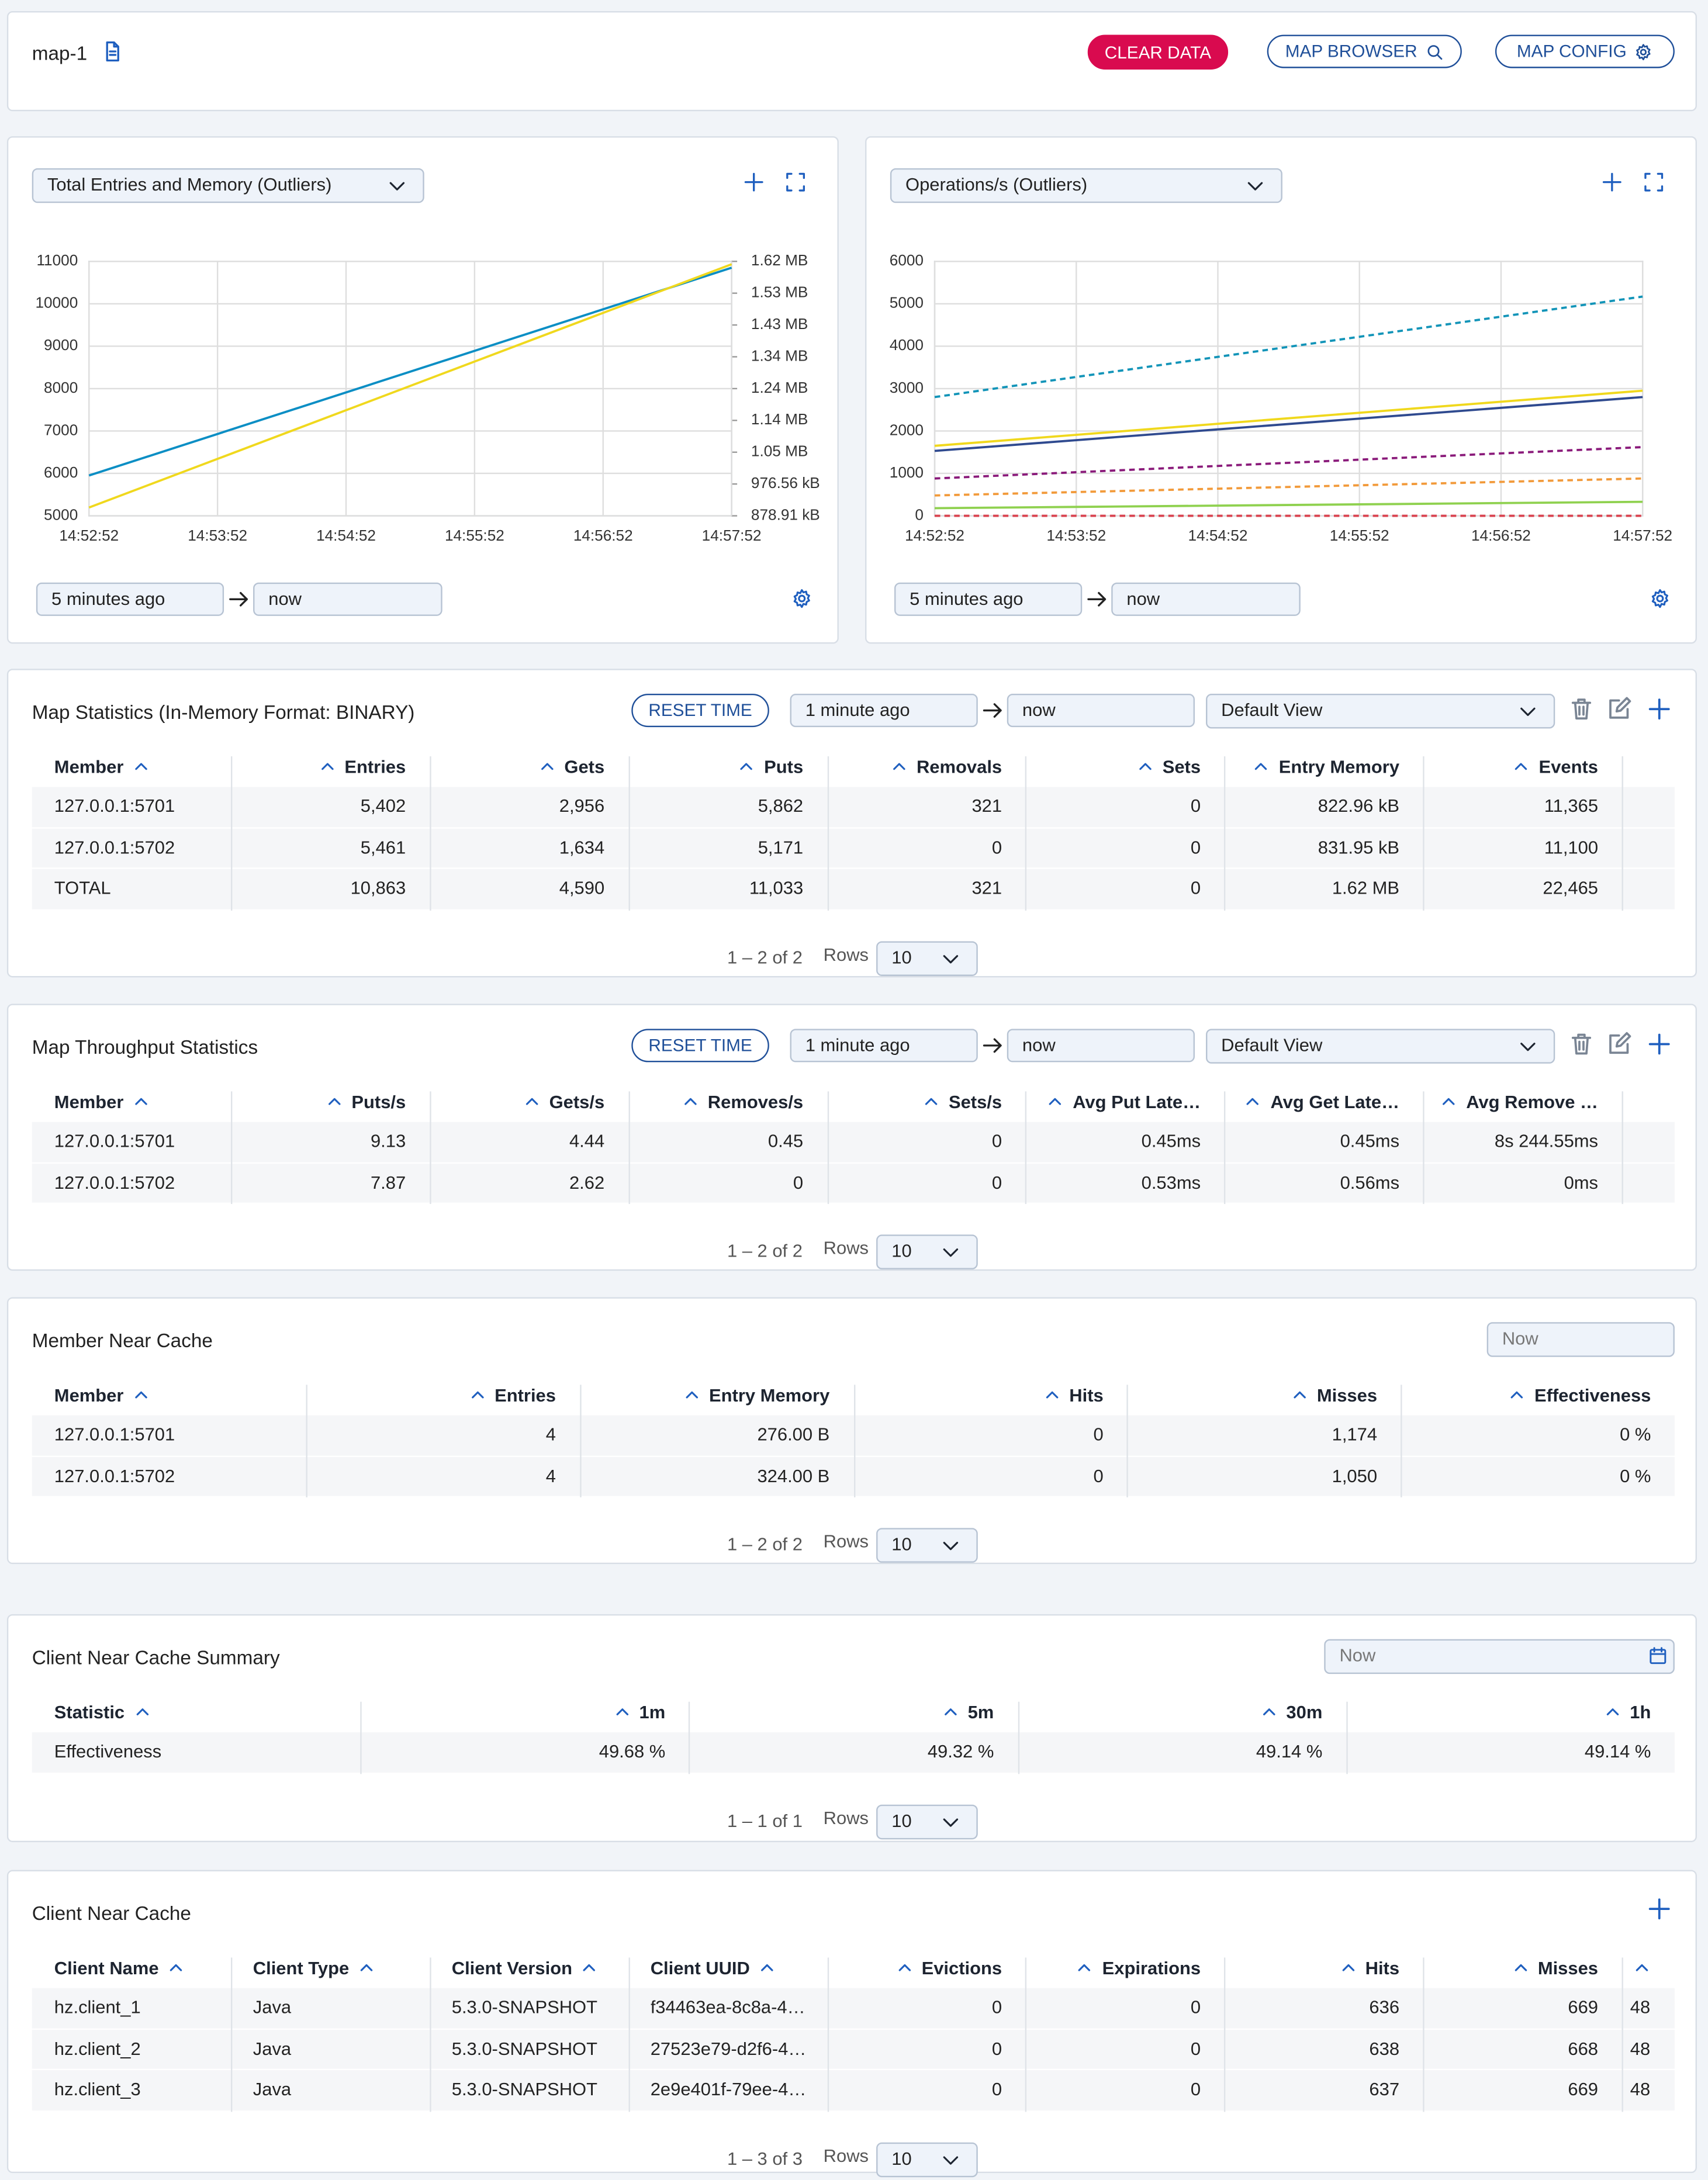 The height and width of the screenshot is (2180, 1708). What do you see at coordinates (1659, 1909) in the screenshot?
I see `add-column-icon` at bounding box center [1659, 1909].